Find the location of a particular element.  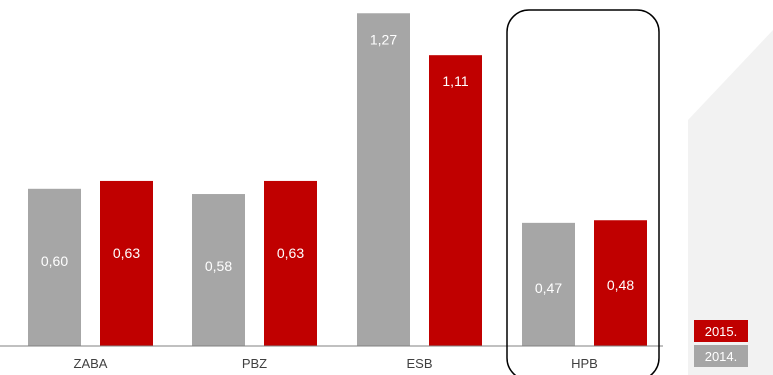

legend-label-2014: 2014. is located at coordinates (721, 356).